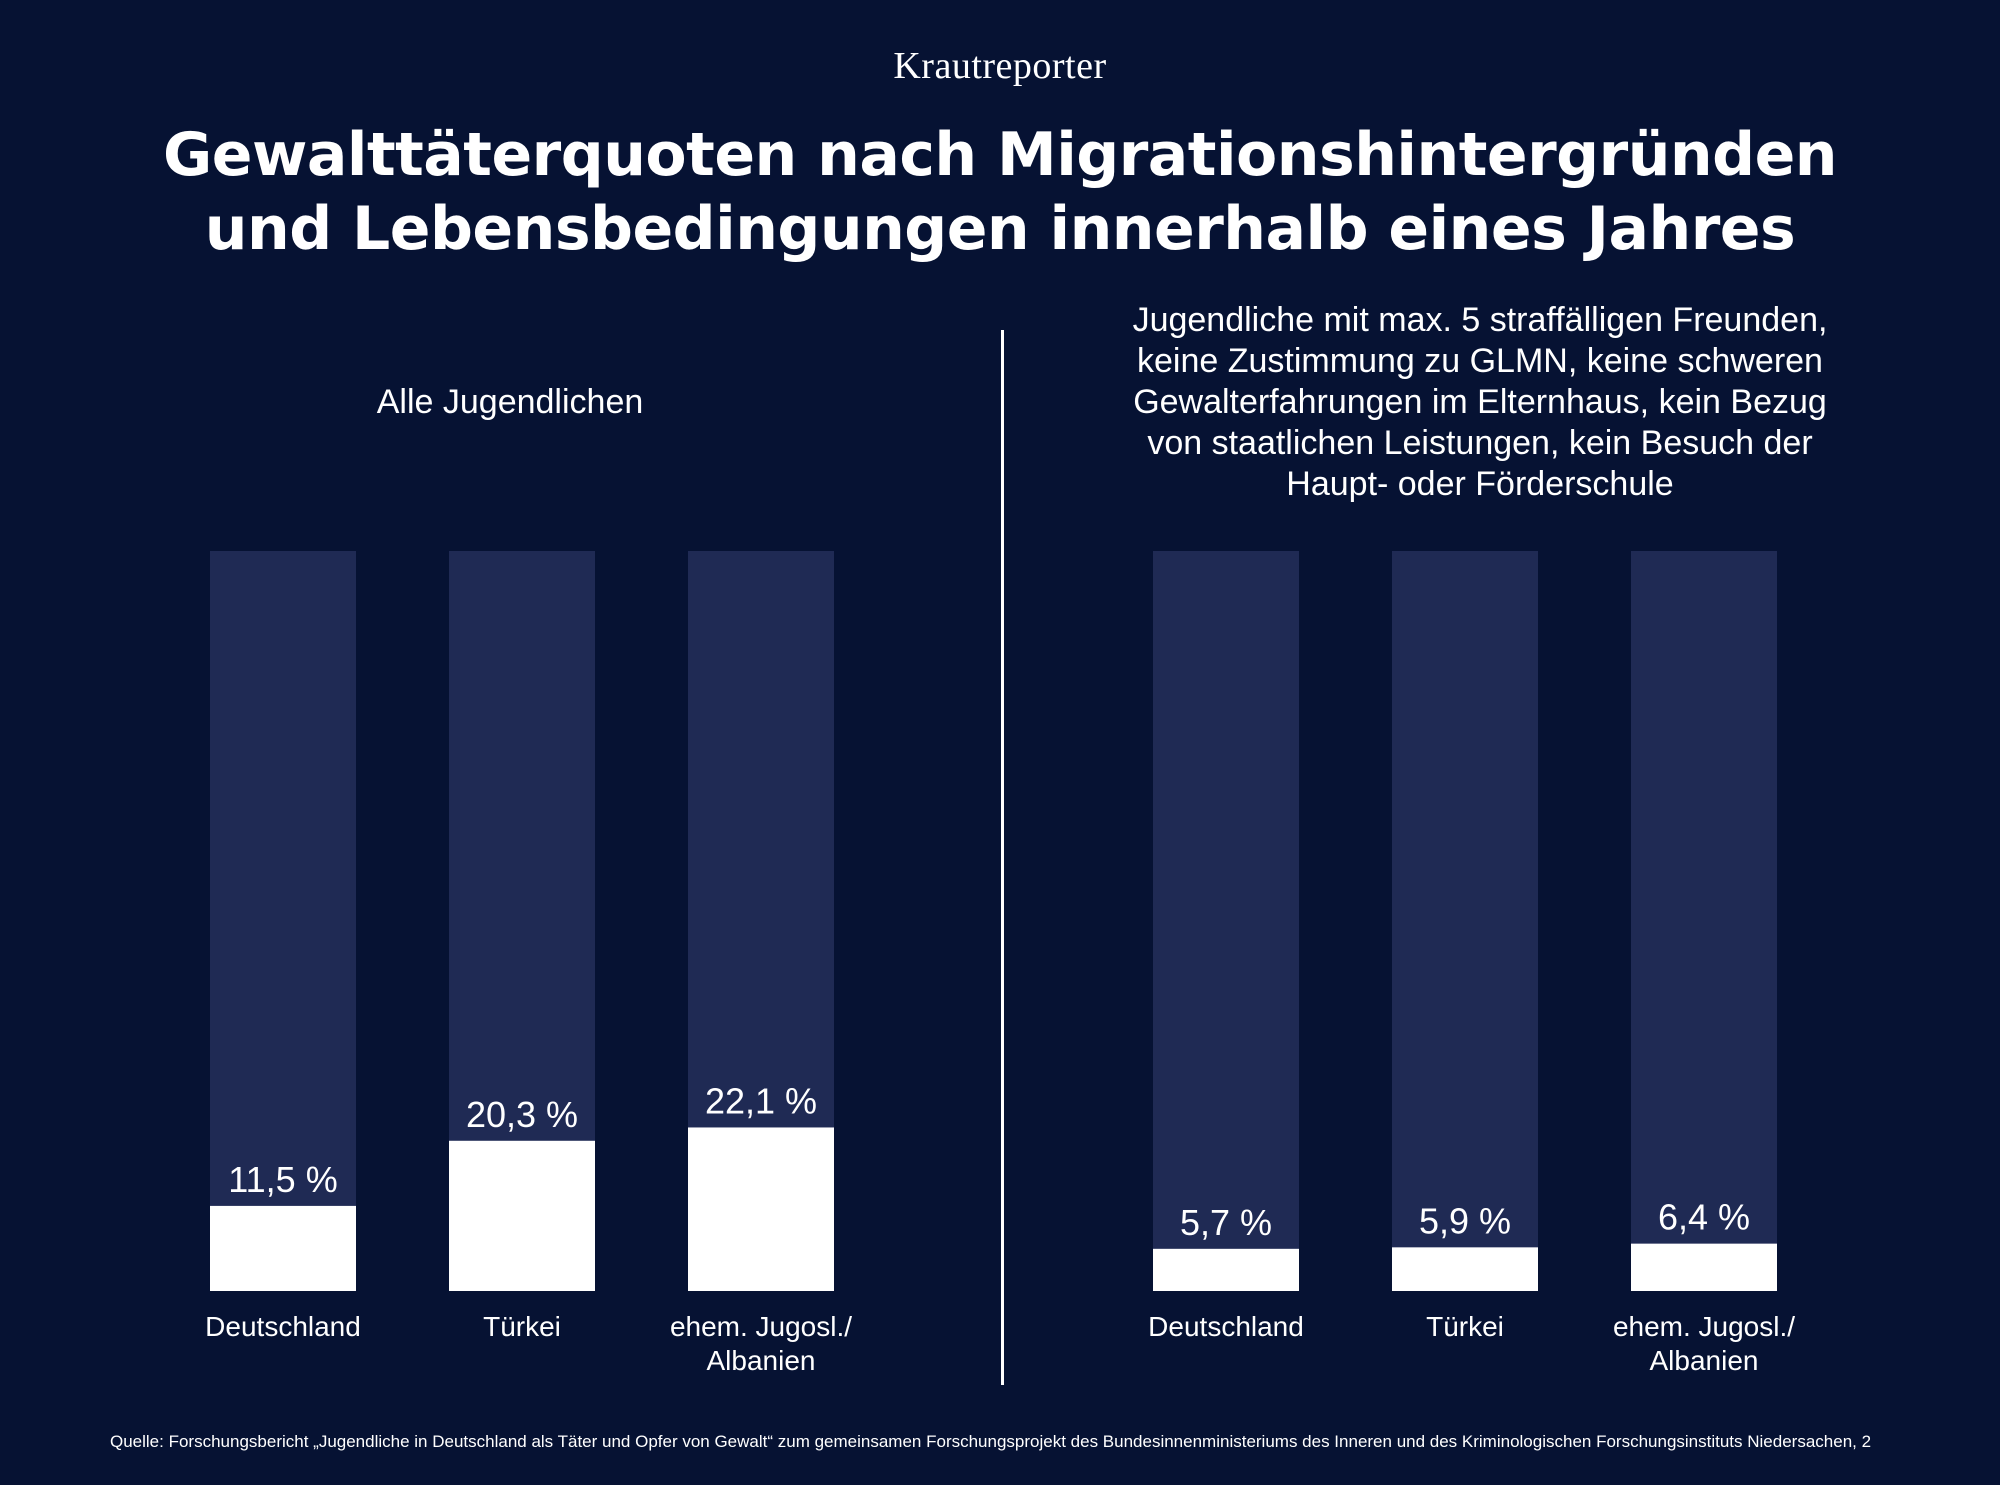 The height and width of the screenshot is (1485, 2000). I want to click on panel-left-1-category-label: Deutschland, so click(283, 1326).